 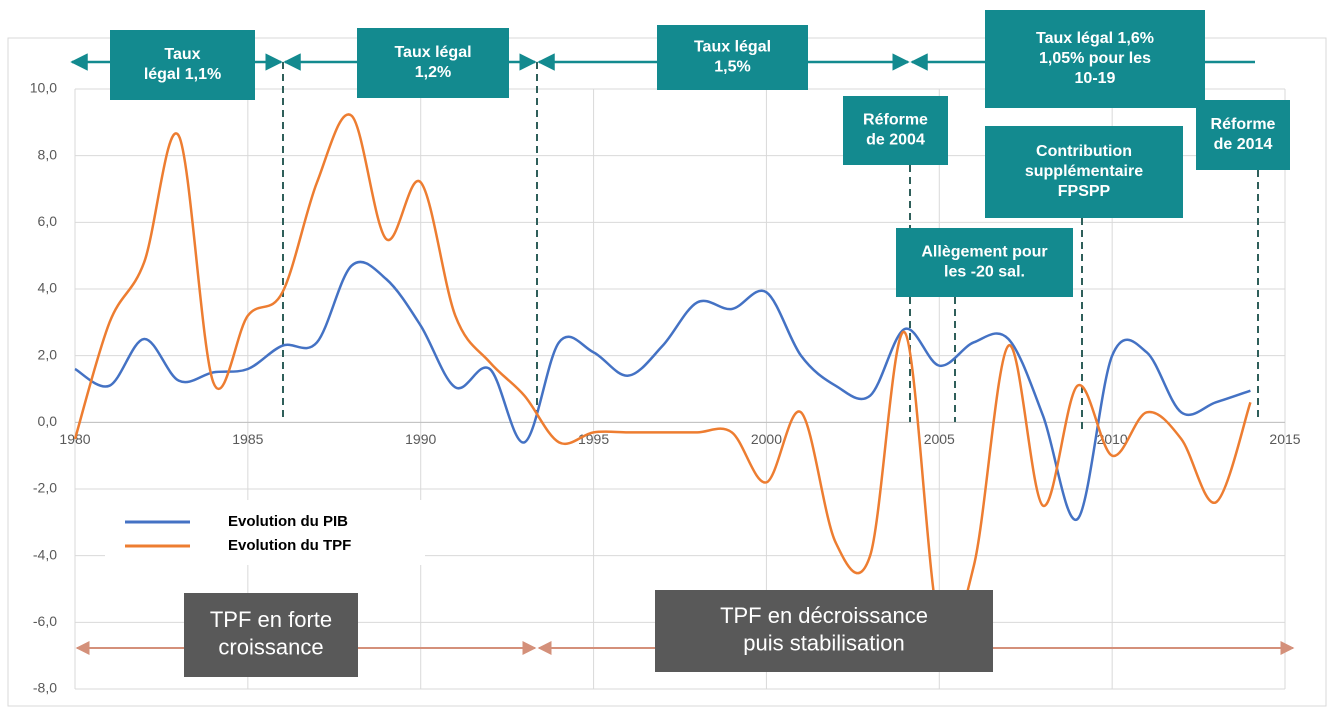 I want to click on annotation-text: 10-19, so click(x=1095, y=78).